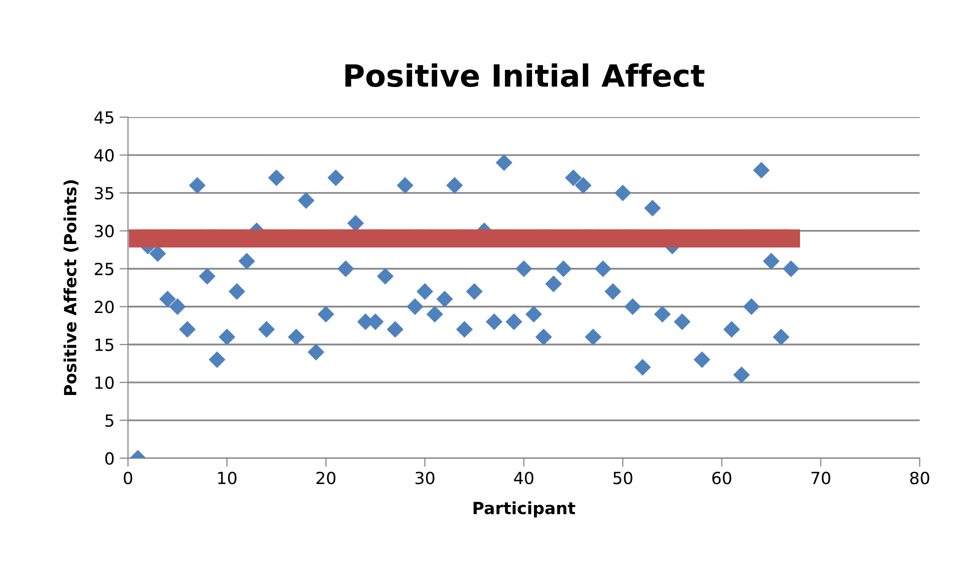  I want to click on x-tick-label: 40, so click(524, 478).